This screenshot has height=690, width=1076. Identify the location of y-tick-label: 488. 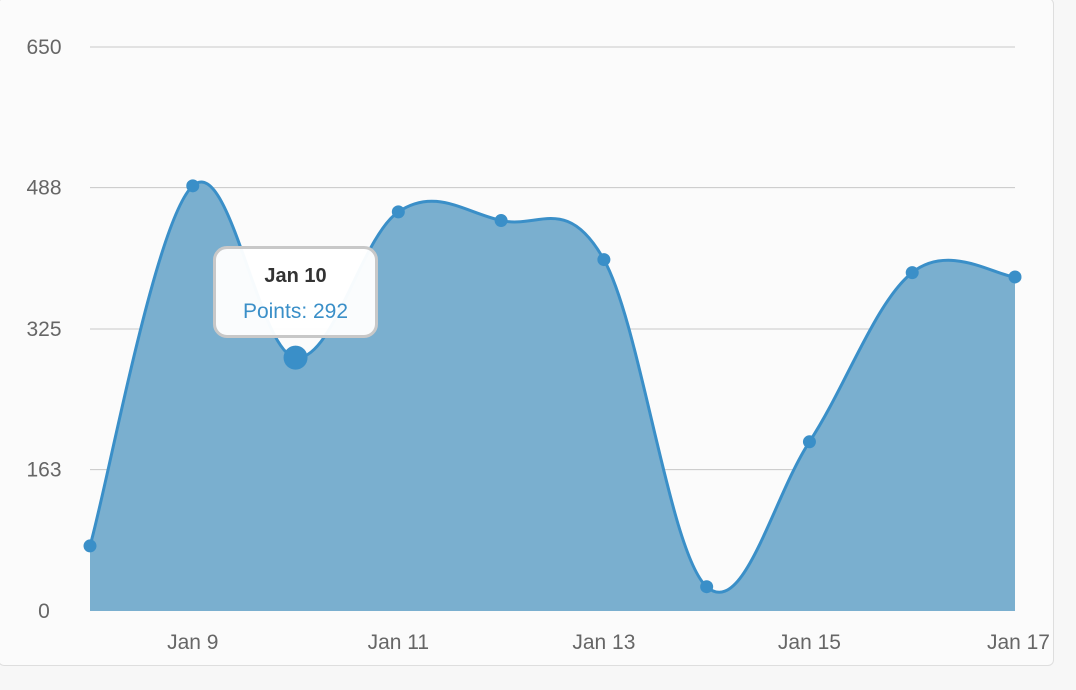
(43, 188).